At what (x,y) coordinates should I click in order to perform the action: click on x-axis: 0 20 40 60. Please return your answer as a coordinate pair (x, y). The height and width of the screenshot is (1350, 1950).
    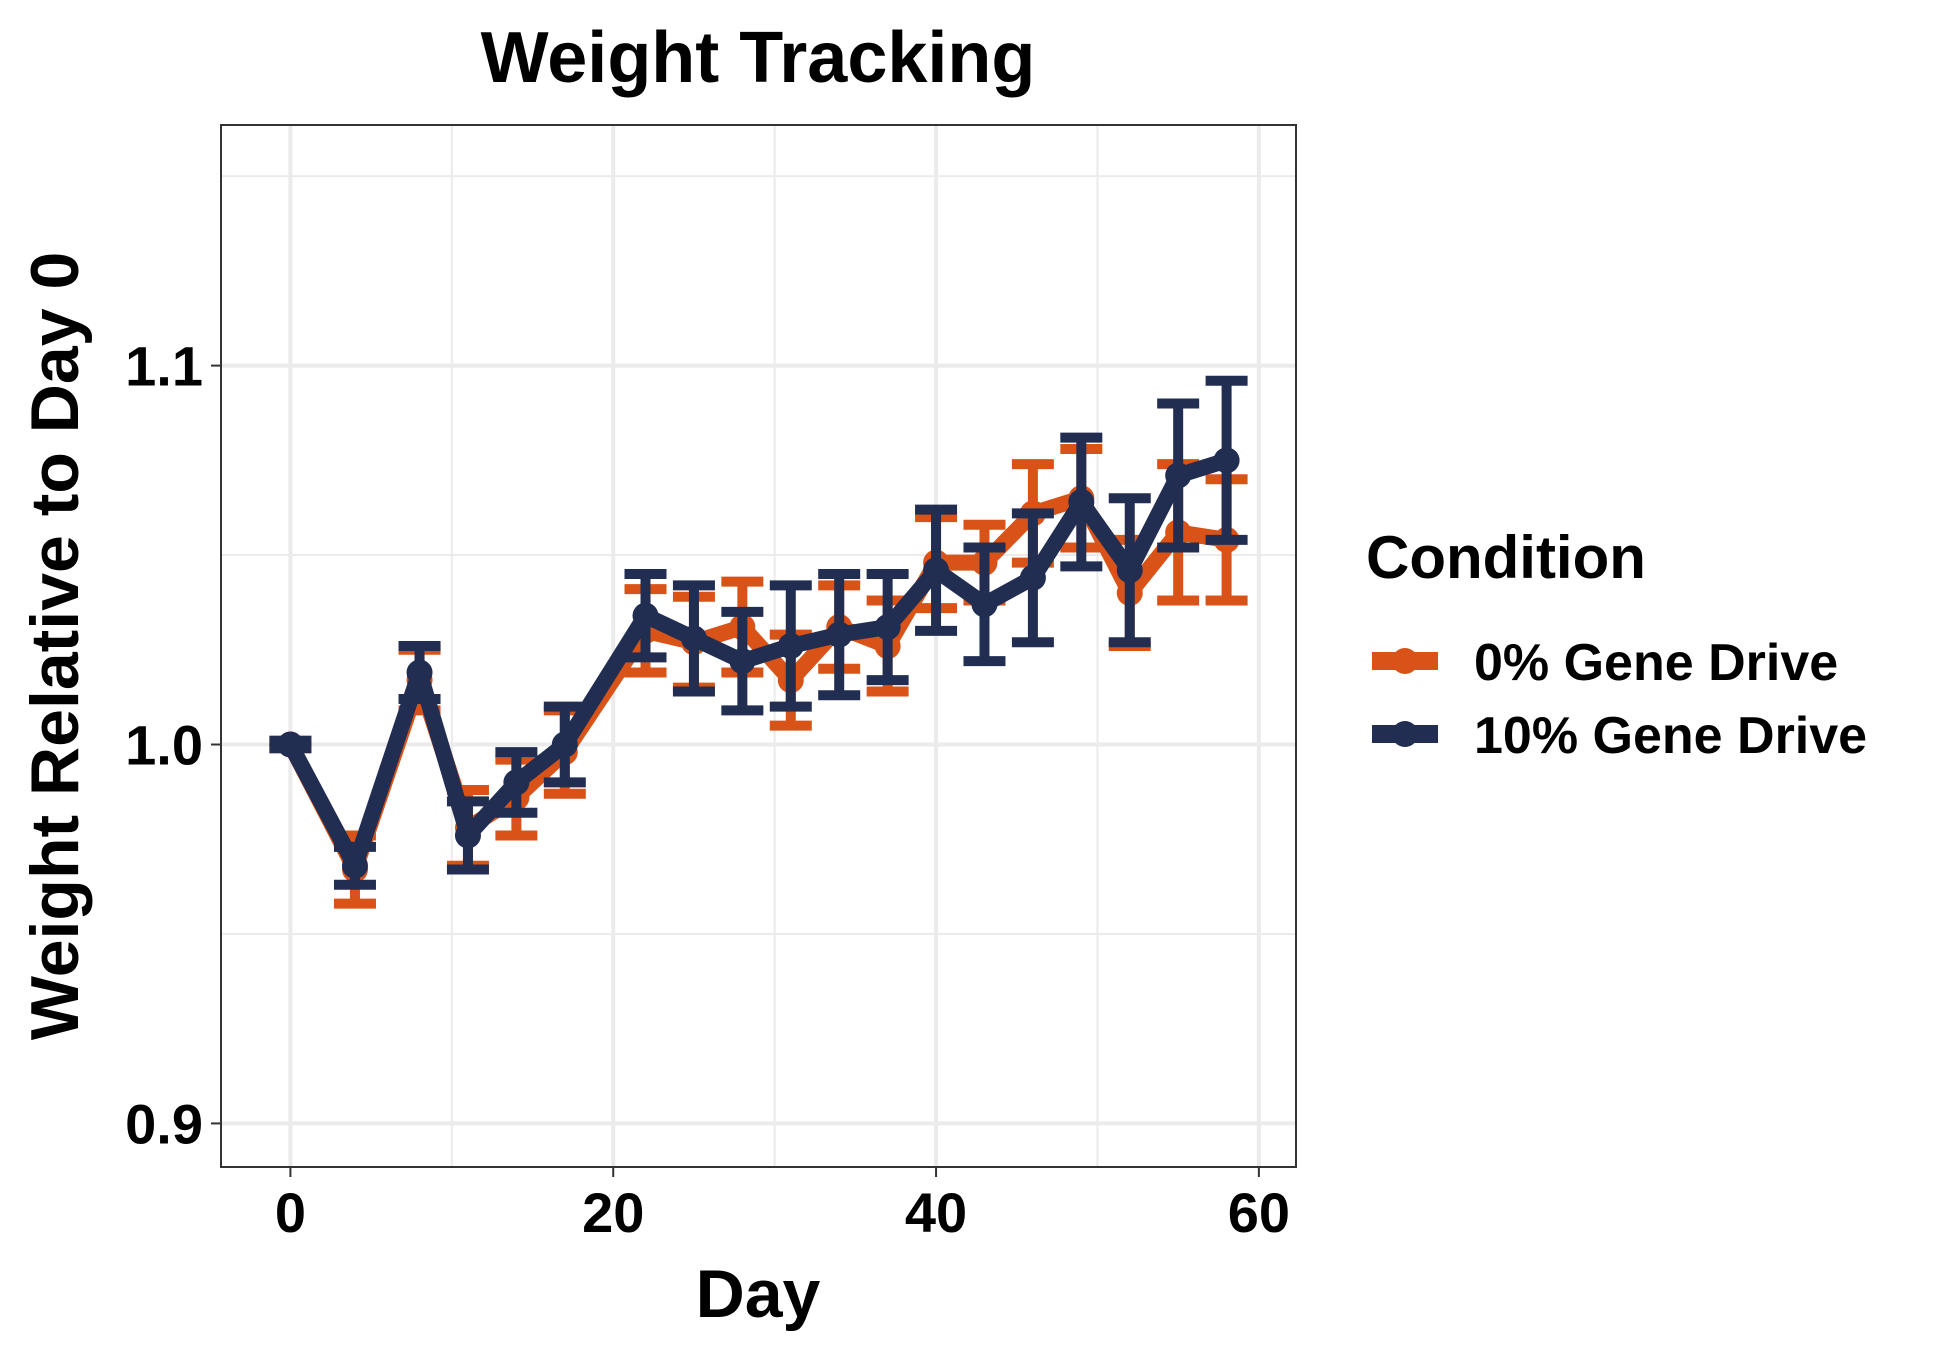
    Looking at the image, I should click on (782, 1205).